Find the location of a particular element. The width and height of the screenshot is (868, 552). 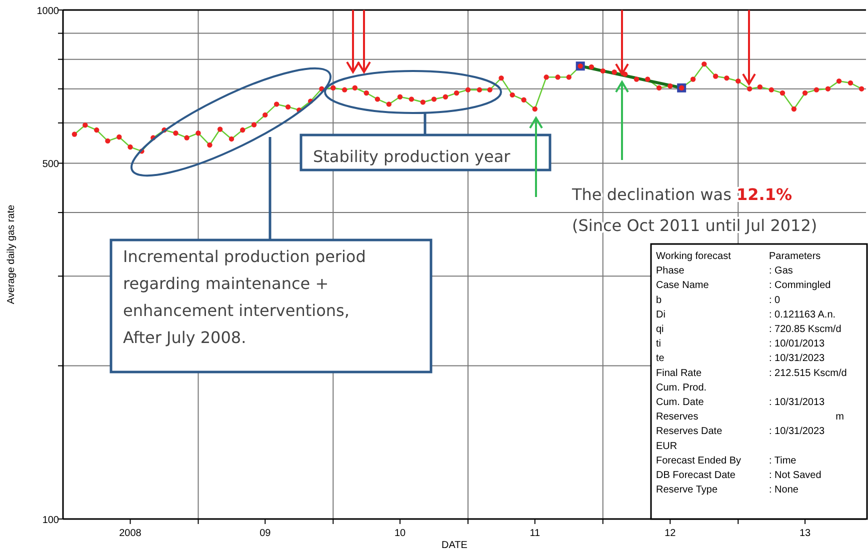

annotation: Incremental production period regarding maintenance + enhancement interventions, After July 2008. is located at coordinates (244, 297).